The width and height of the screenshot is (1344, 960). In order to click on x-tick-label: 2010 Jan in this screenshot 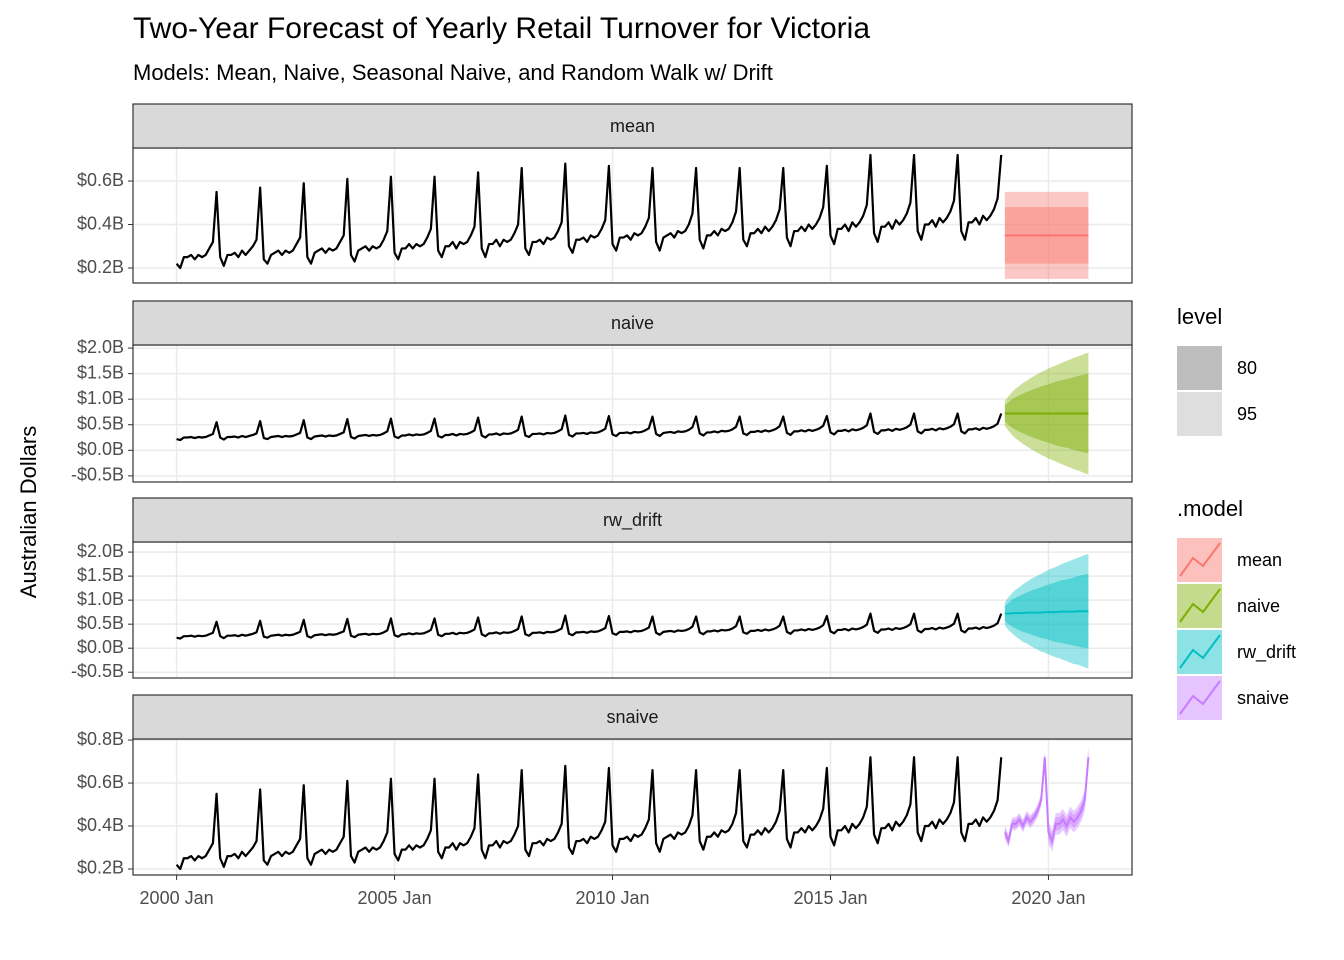, I will do `click(612, 898)`.